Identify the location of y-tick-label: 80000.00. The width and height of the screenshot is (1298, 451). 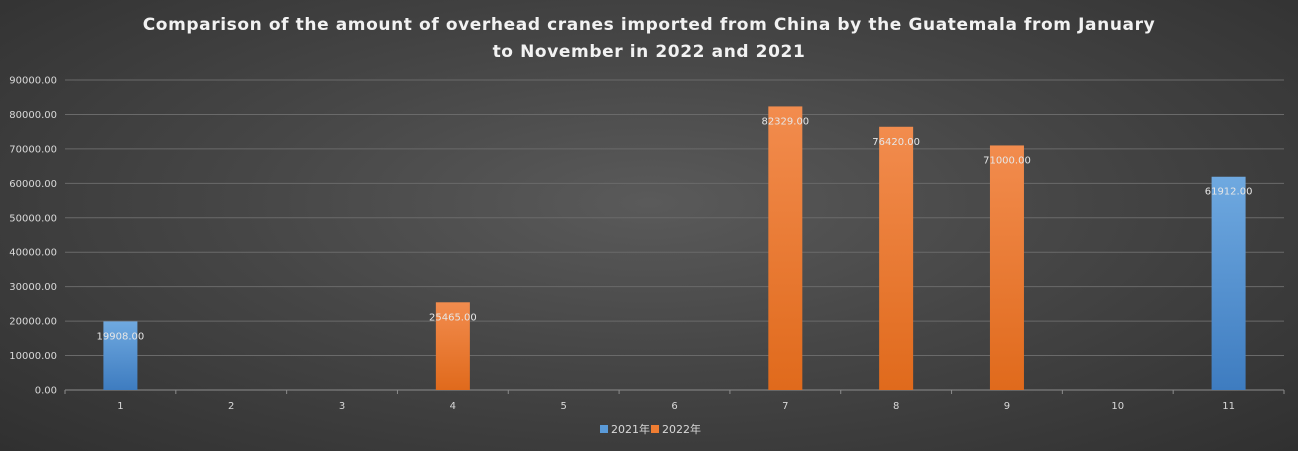
(33, 115).